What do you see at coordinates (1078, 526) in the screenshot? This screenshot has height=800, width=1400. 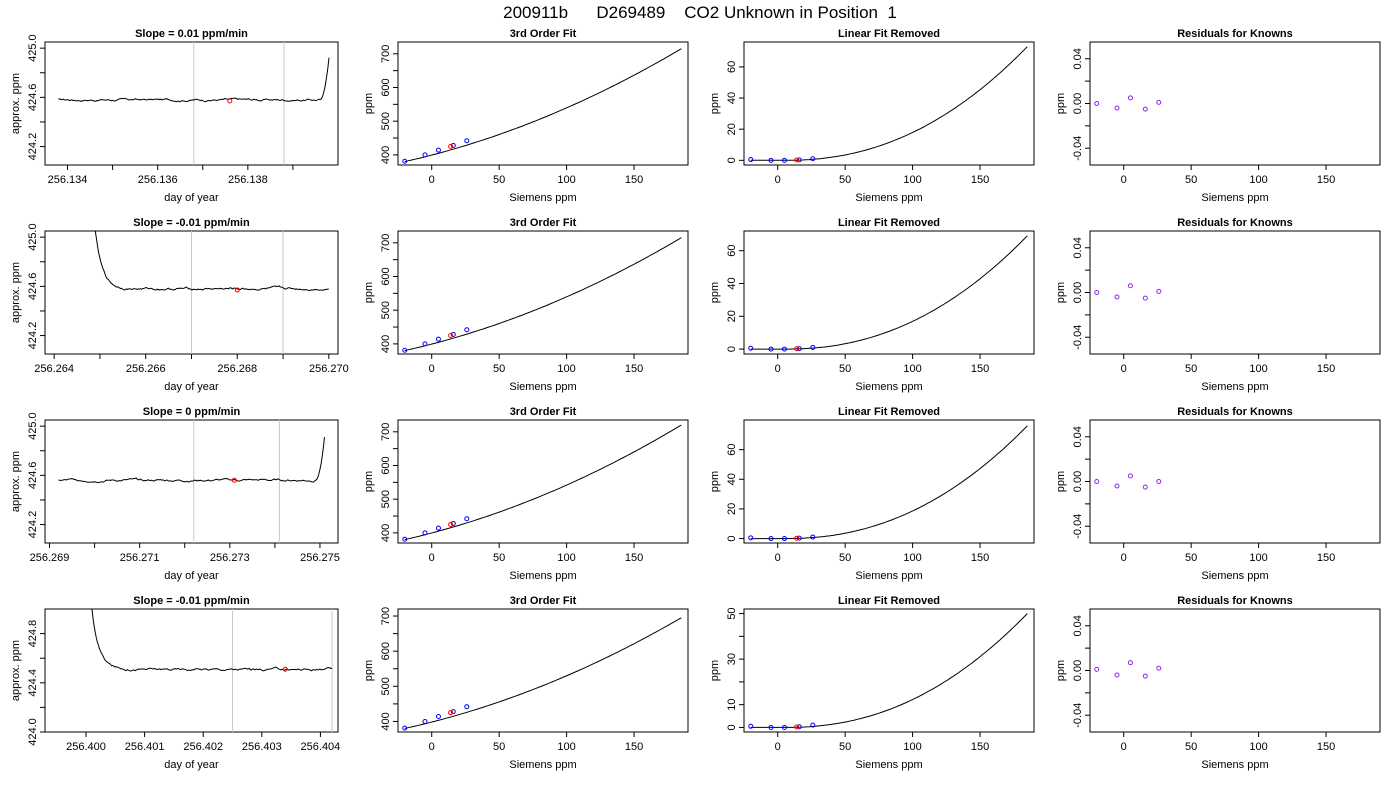 I see `y-tick-label: -0.04` at bounding box center [1078, 526].